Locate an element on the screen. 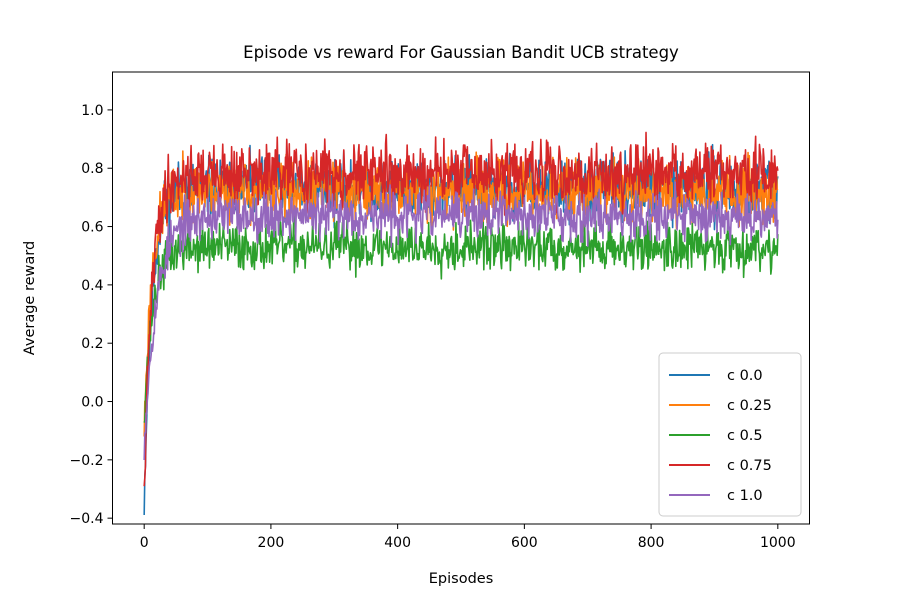 This screenshot has height=600, width=900. legend-label: c 0.75 is located at coordinates (749, 466).